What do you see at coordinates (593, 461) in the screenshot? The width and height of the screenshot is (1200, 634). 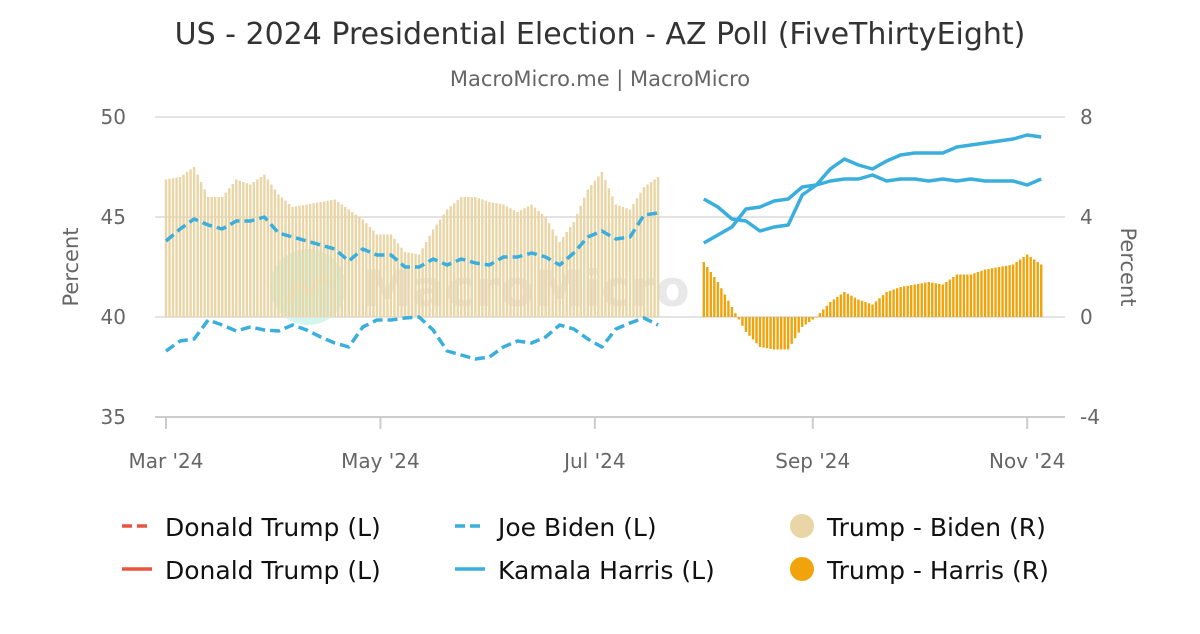 I see `x-tick-label: Jul '24` at bounding box center [593, 461].